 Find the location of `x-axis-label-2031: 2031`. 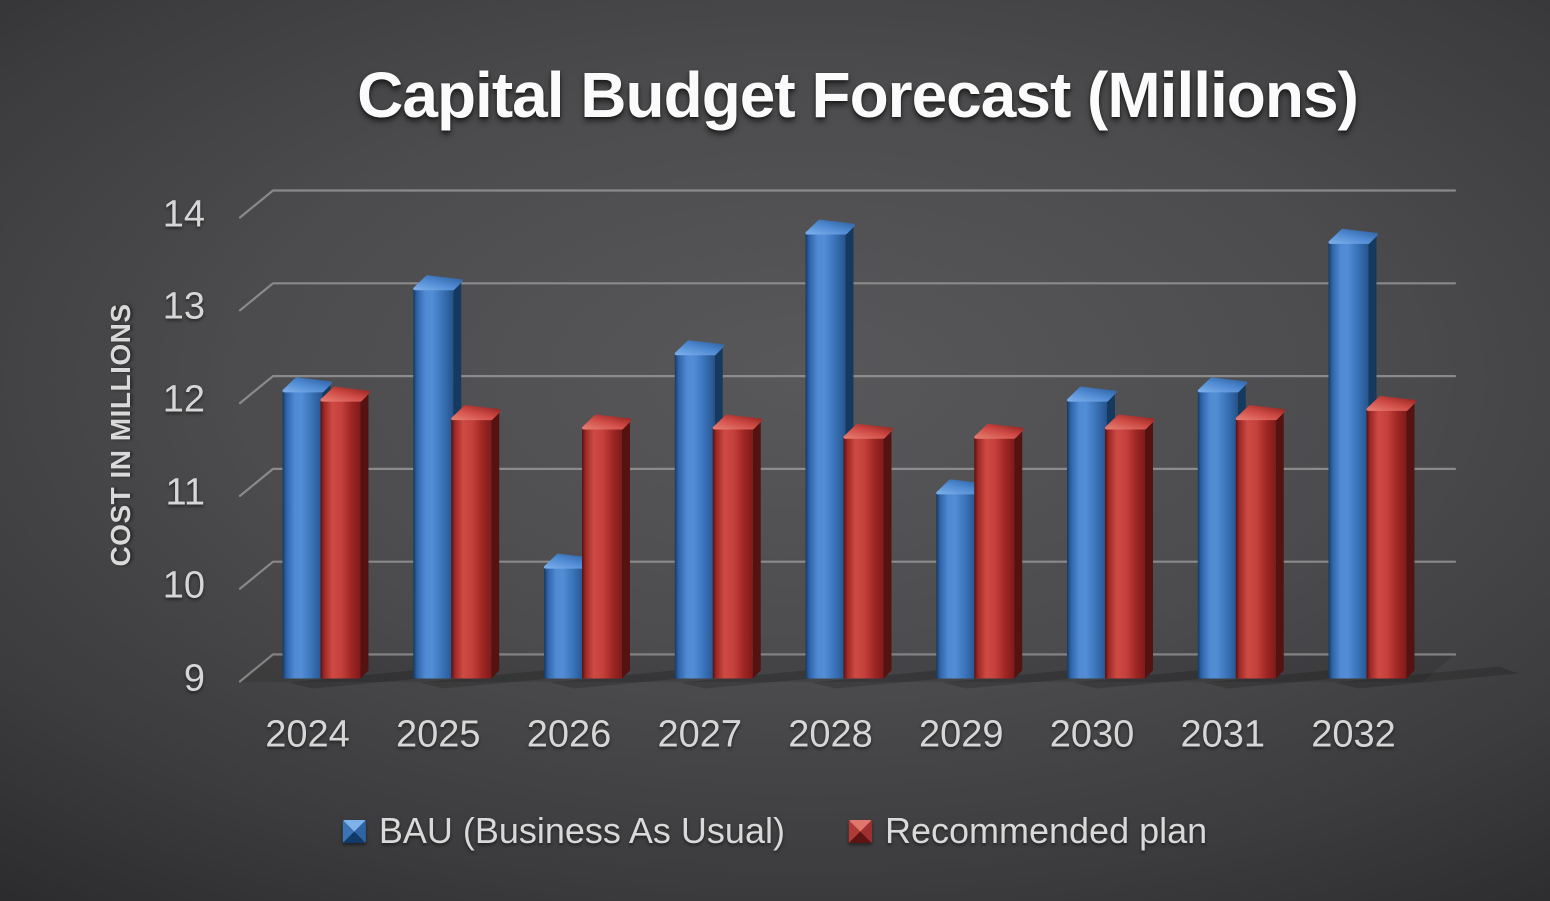

x-axis-label-2031: 2031 is located at coordinates (1223, 734).